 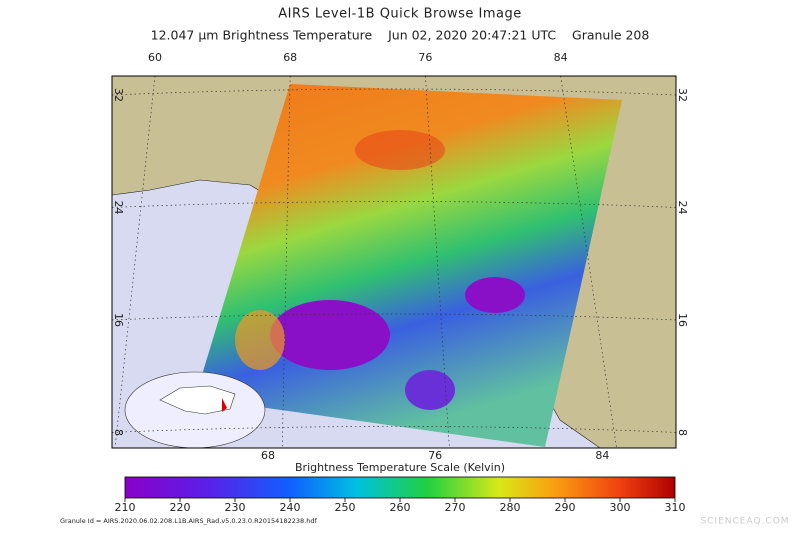 I want to click on colorbar-tick-label: 260, so click(x=400, y=507).